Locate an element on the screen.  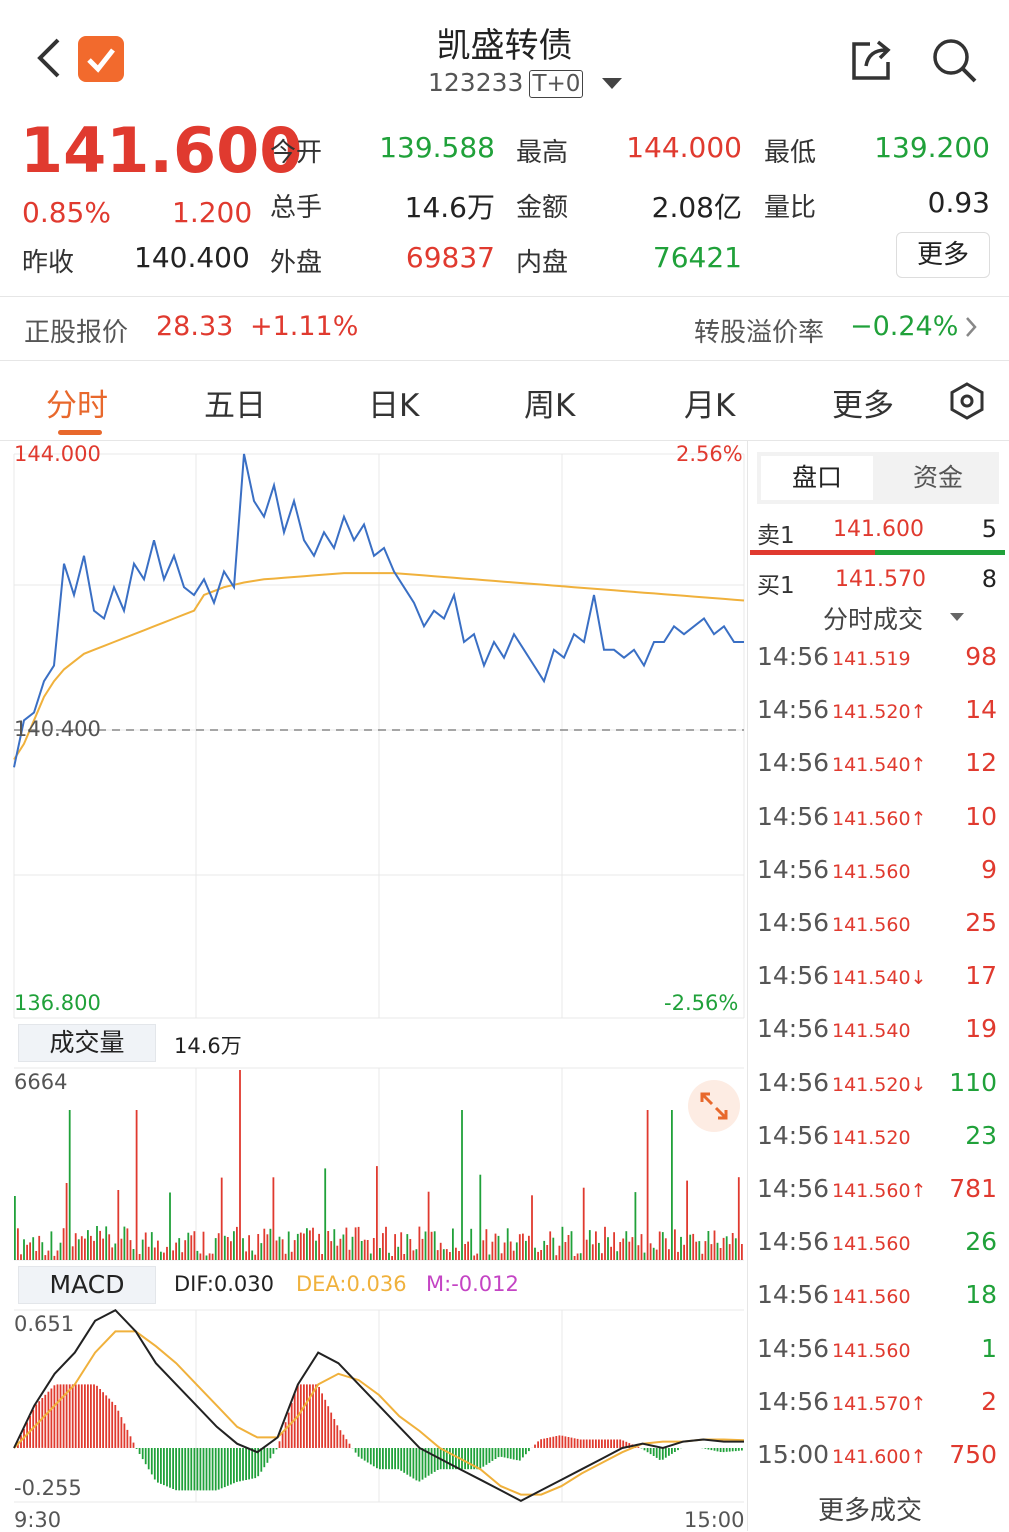
expand-icon is located at coordinates (714, 1106).